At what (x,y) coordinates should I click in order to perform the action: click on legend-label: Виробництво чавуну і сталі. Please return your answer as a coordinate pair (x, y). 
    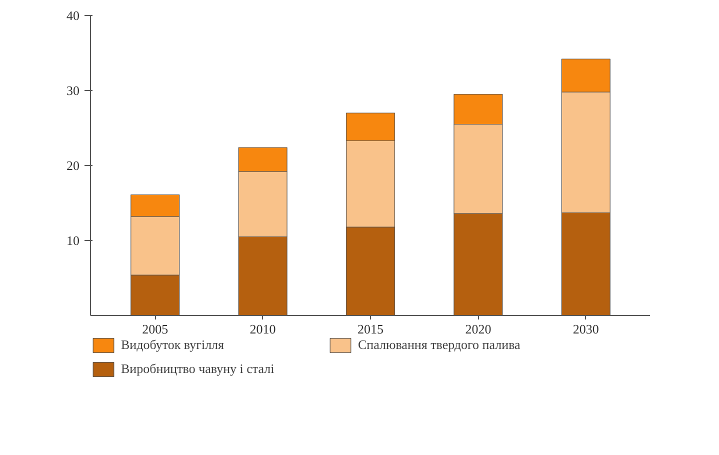
    Looking at the image, I should click on (198, 369).